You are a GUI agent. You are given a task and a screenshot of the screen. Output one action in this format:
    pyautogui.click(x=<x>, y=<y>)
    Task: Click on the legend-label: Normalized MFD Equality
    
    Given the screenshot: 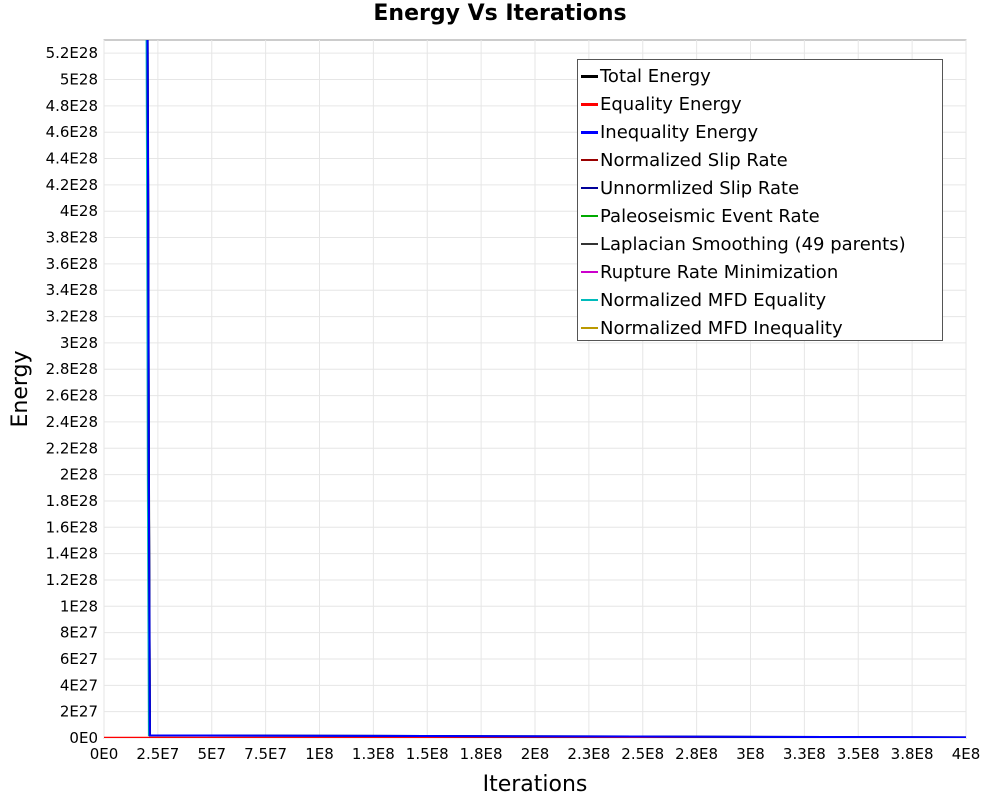 What is the action you would take?
    pyautogui.click(x=713, y=300)
    